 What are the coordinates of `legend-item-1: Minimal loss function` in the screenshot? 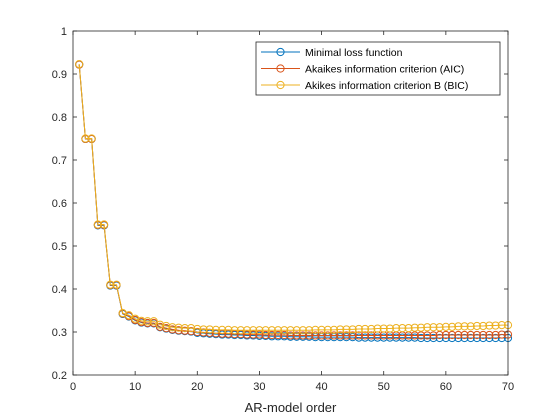 It's located at (332, 53).